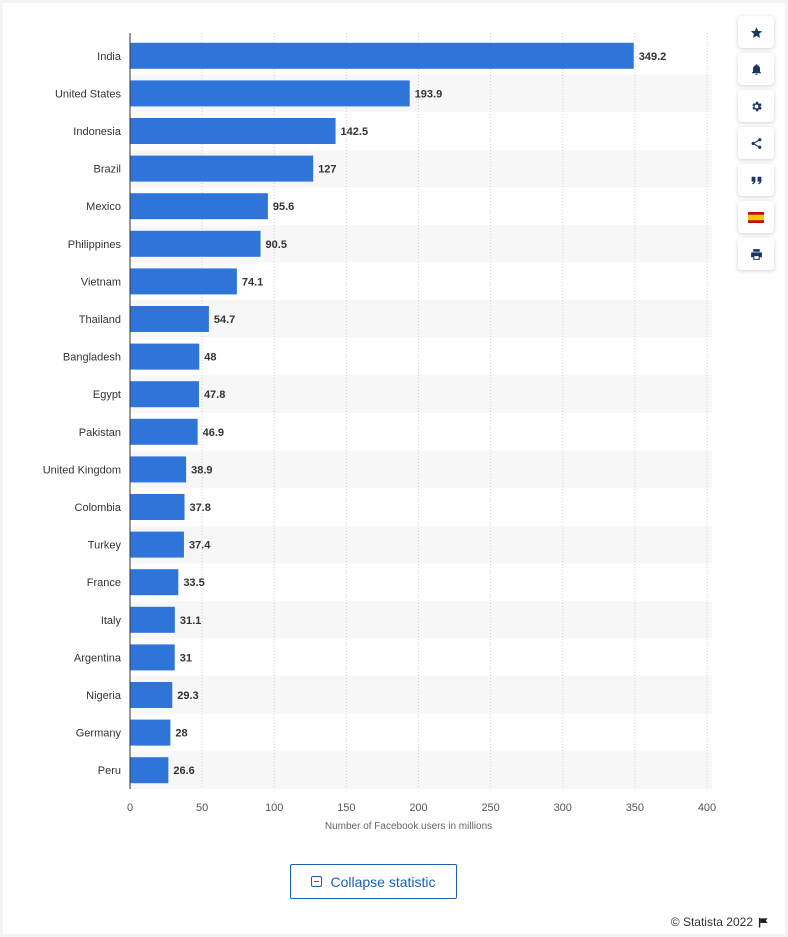 This screenshot has width=788, height=937. I want to click on settings-button, so click(756, 106).